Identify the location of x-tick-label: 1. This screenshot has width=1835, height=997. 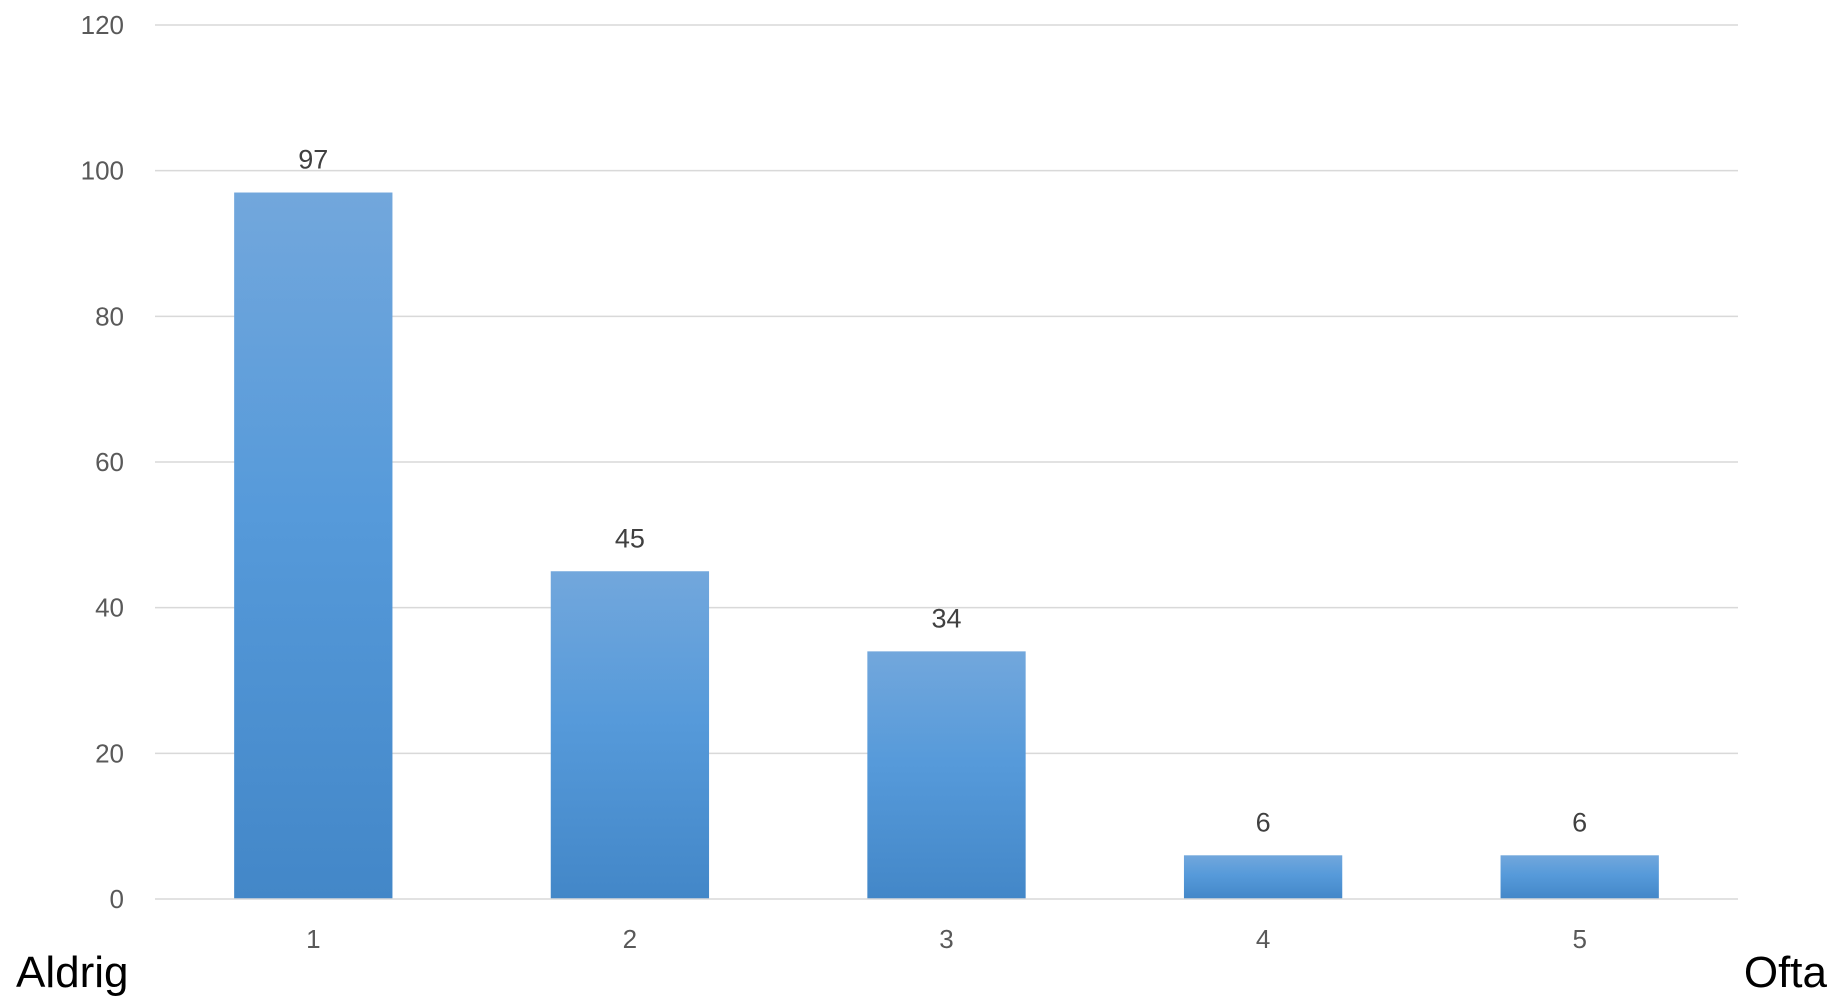
(313, 939).